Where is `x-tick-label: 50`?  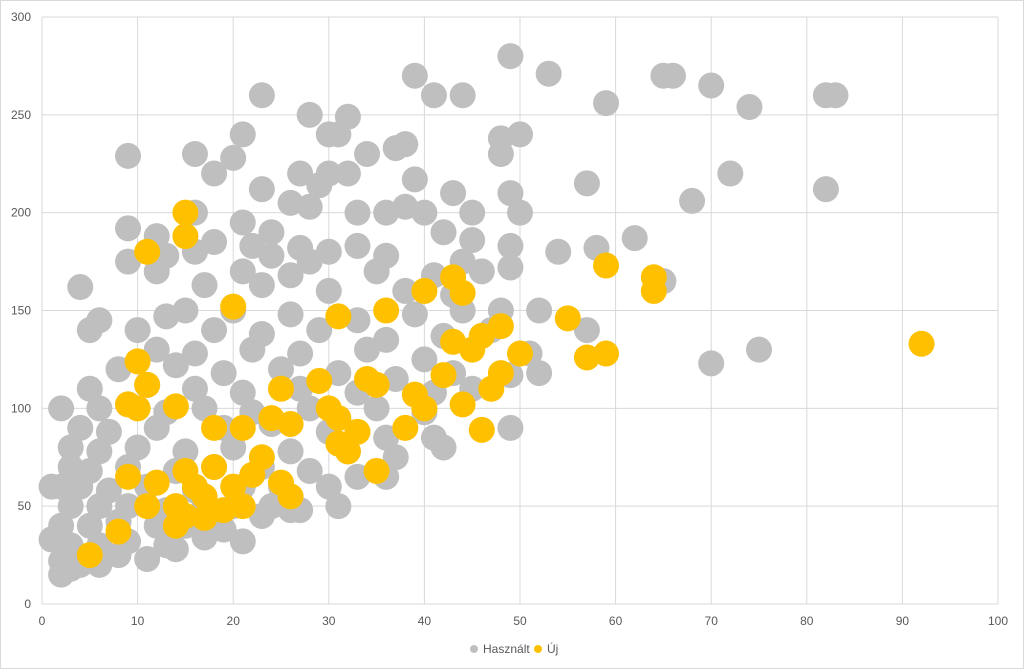
x-tick-label: 50 is located at coordinates (520, 621).